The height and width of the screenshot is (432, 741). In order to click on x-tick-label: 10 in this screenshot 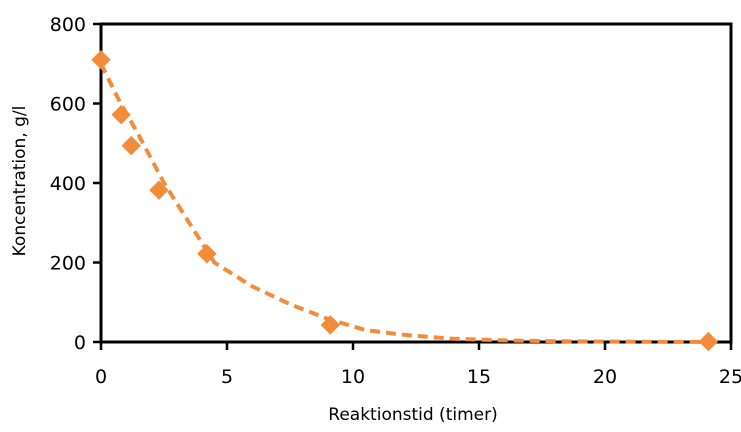, I will do `click(353, 377)`.